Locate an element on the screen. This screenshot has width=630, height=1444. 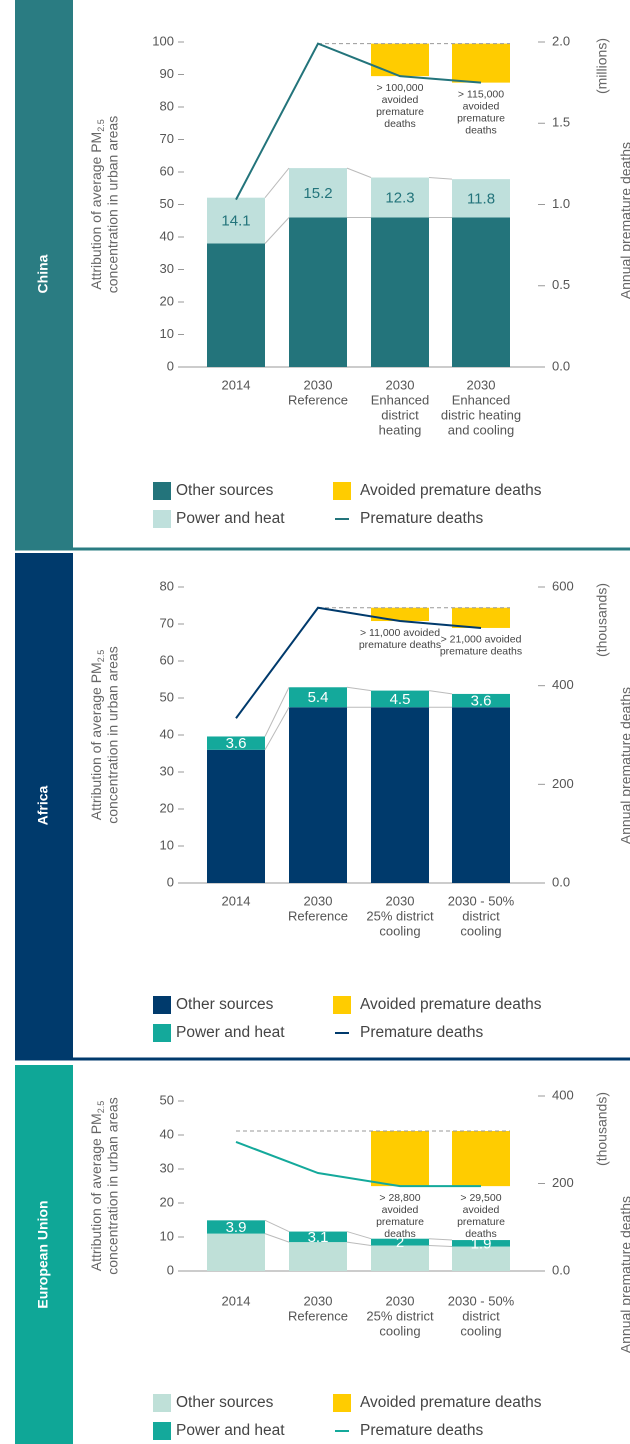
y2-tick-label: 400 is located at coordinates (563, 1094).